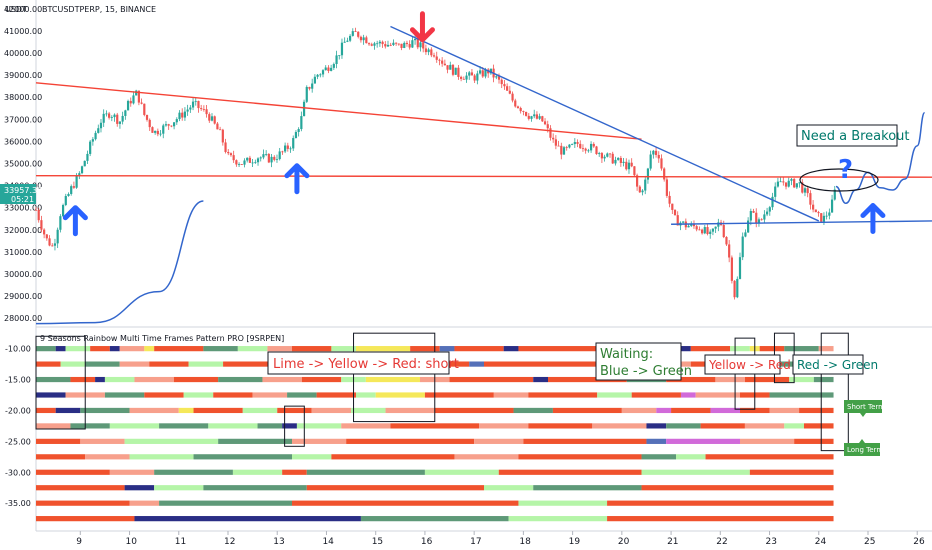  I want to click on indicator-tick-label: -35.00, so click(18, 503).